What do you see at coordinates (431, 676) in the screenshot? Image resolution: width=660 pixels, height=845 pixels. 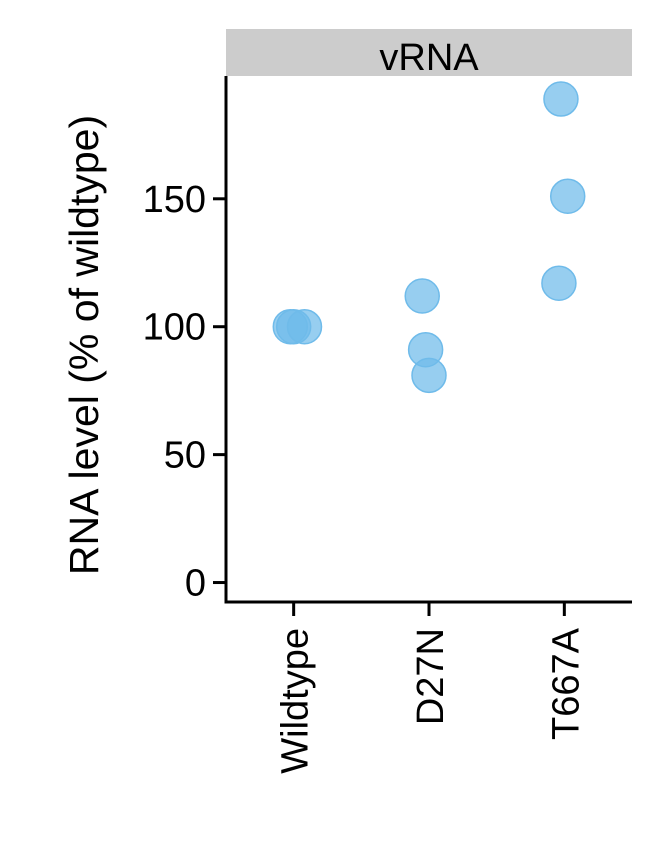 I see `x-tick-label: D27N` at bounding box center [431, 676].